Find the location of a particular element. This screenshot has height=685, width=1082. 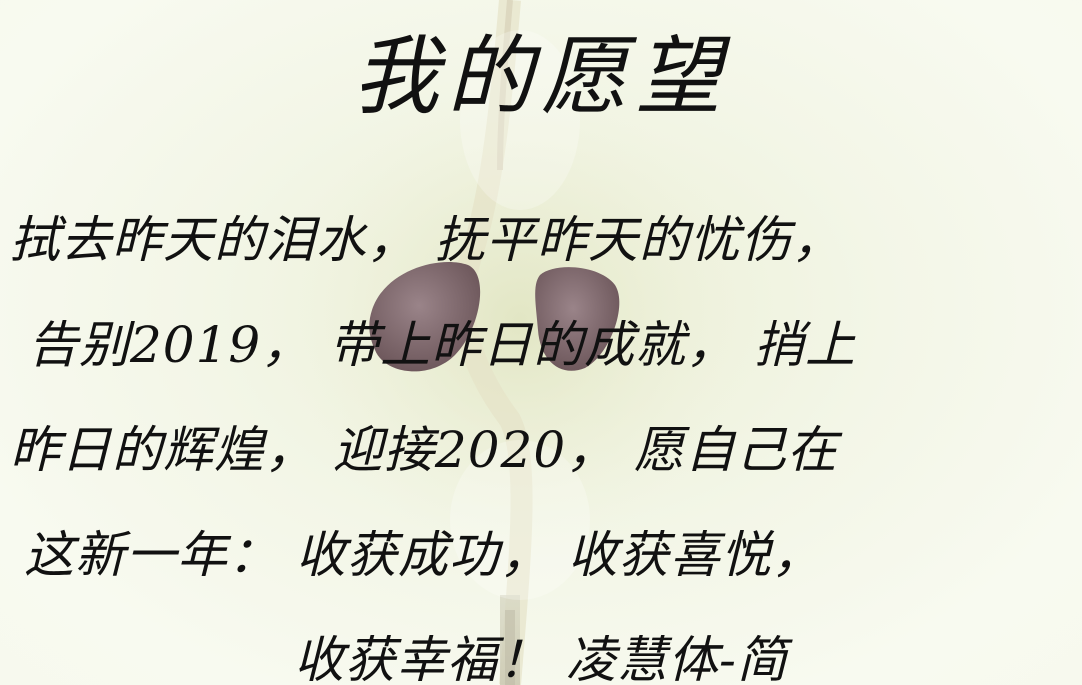

message-line-2: 告别2019， 带上昨日的成就， 捎上 is located at coordinates (442, 345).